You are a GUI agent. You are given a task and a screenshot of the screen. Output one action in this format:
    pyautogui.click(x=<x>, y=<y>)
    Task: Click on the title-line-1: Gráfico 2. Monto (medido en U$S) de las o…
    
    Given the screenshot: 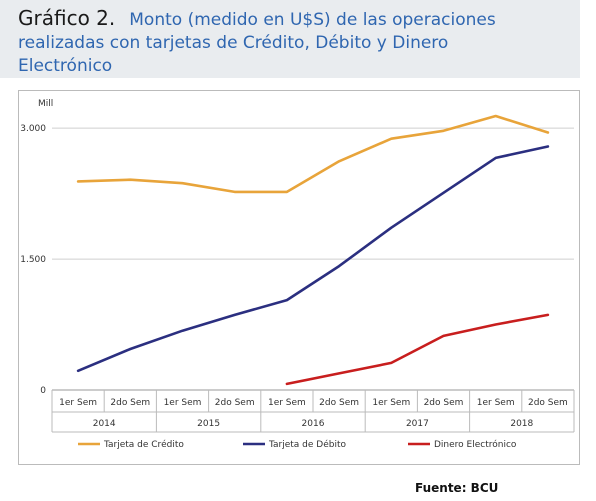 What is the action you would take?
    pyautogui.click(x=257, y=18)
    